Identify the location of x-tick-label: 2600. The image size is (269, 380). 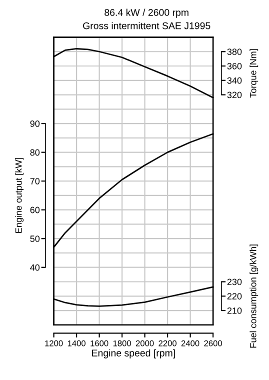
(213, 343).